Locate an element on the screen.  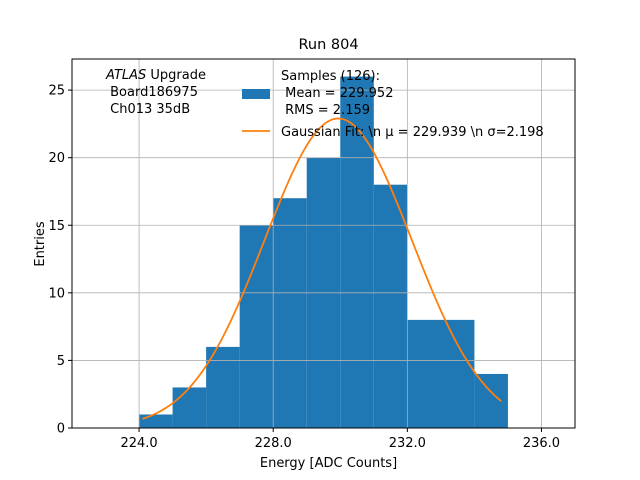
legend-fit-label: Gaussian Fit: \n μ = 229.939 \n σ=2.198 is located at coordinates (412, 132).